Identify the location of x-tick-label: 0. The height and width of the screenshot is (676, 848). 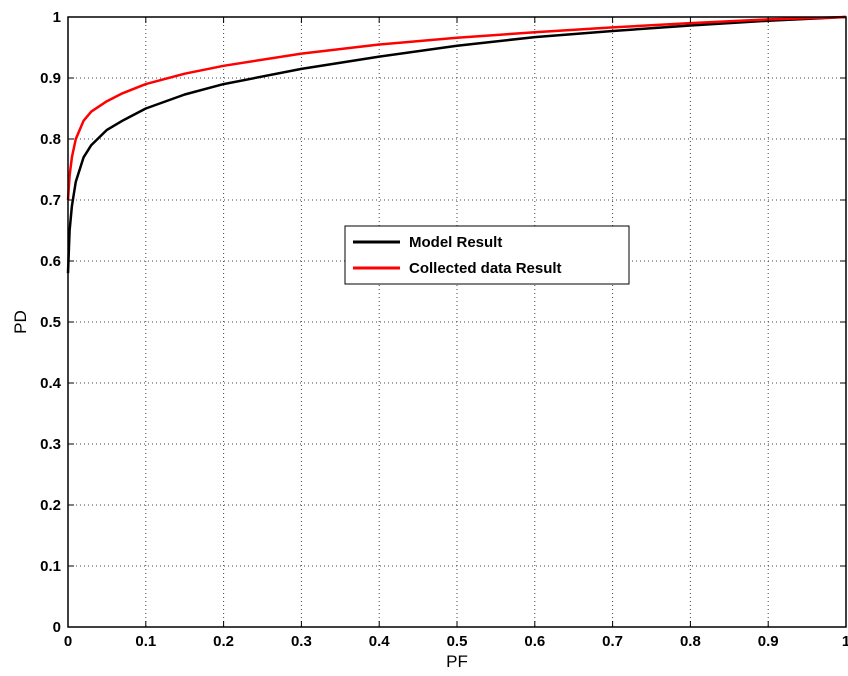
(68, 641).